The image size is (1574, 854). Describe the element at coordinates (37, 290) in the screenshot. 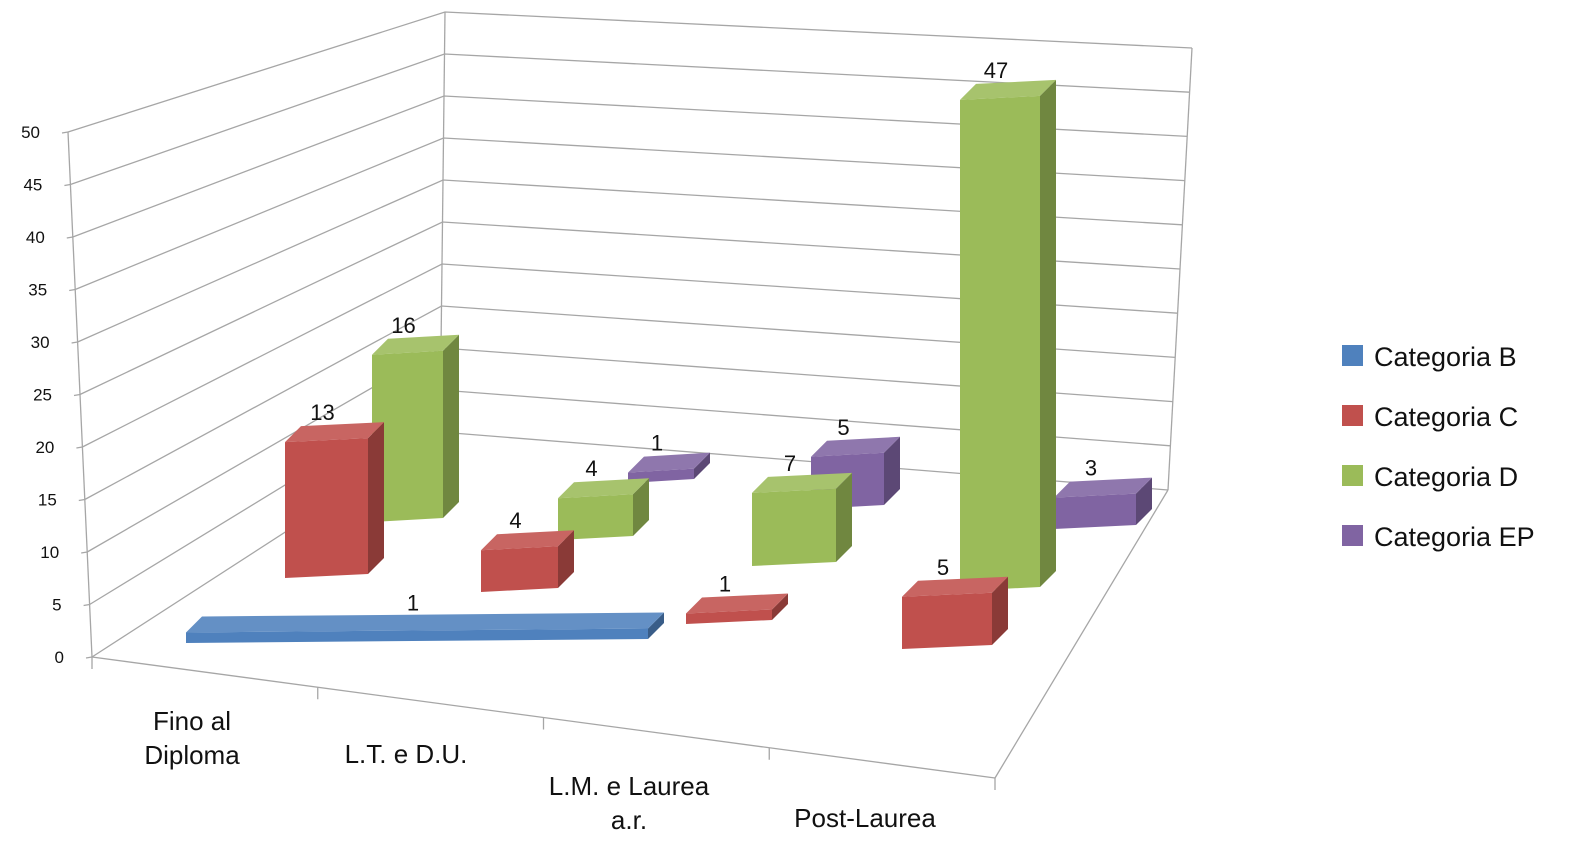

I see `y-tick-label: 35` at that location.